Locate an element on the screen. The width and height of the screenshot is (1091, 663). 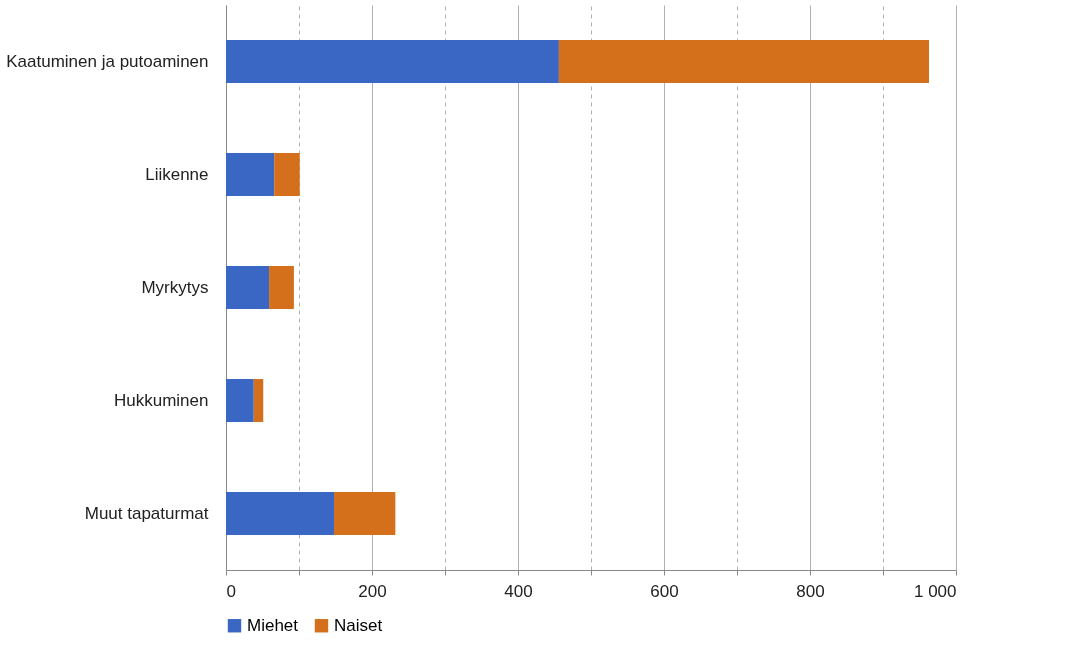
x-tick-label: 400 is located at coordinates (518, 591).